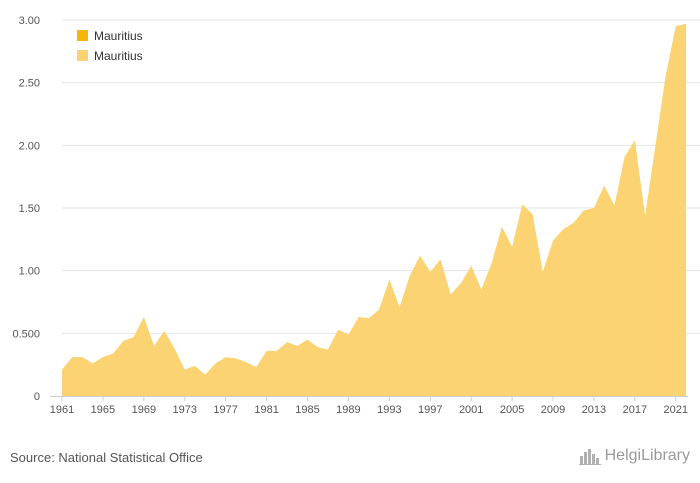  What do you see at coordinates (106, 457) in the screenshot?
I see `source-note: Source: National Statistical Office` at bounding box center [106, 457].